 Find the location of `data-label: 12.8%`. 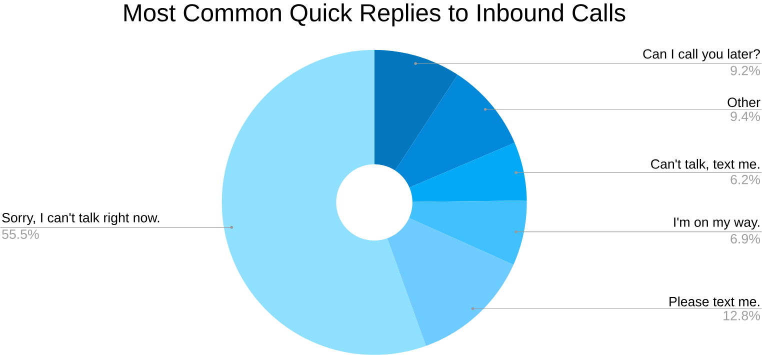

data-label: 12.8% is located at coordinates (742, 315).